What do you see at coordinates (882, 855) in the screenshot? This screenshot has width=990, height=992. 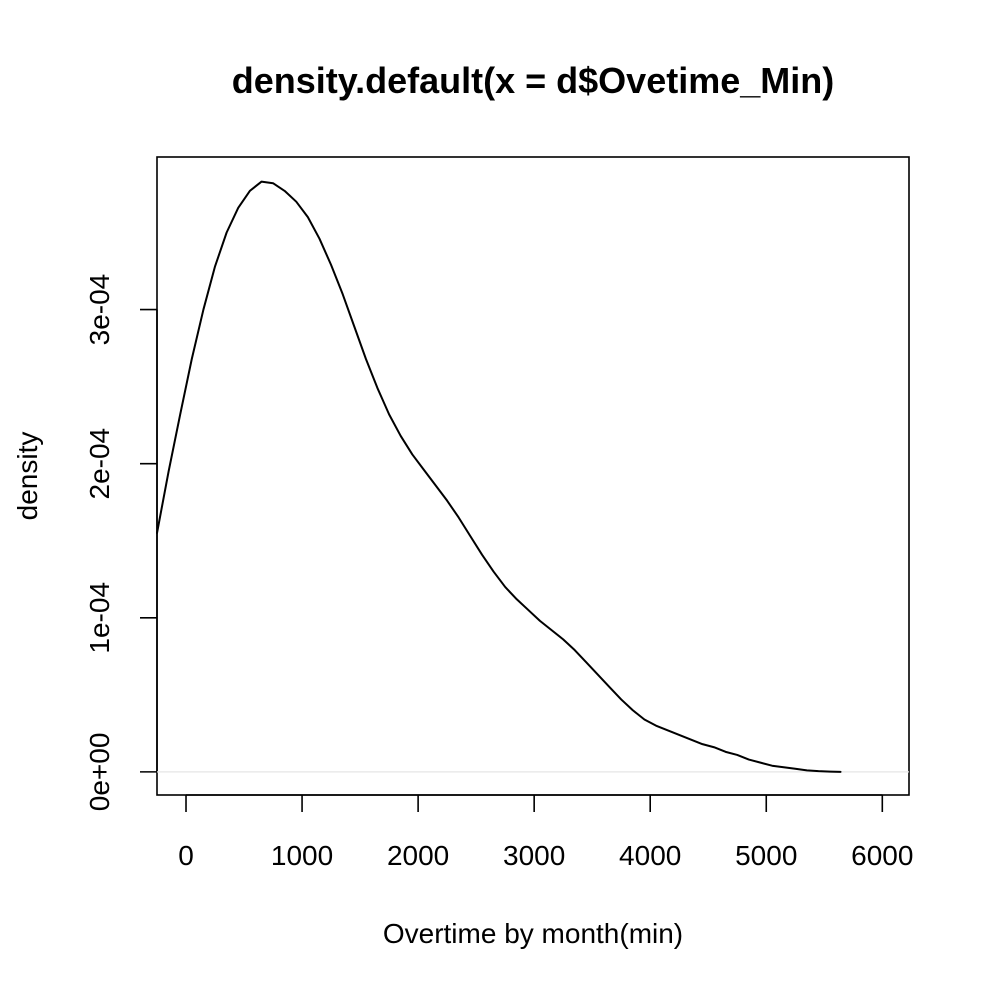 I see `x-tick-label: 6000` at bounding box center [882, 855].